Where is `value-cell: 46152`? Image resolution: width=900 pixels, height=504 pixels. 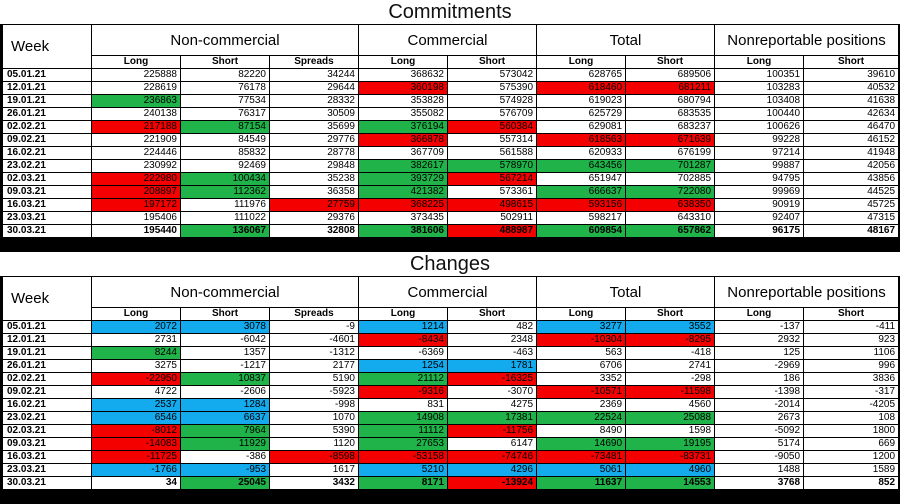
value-cell: 46152 is located at coordinates (851, 140).